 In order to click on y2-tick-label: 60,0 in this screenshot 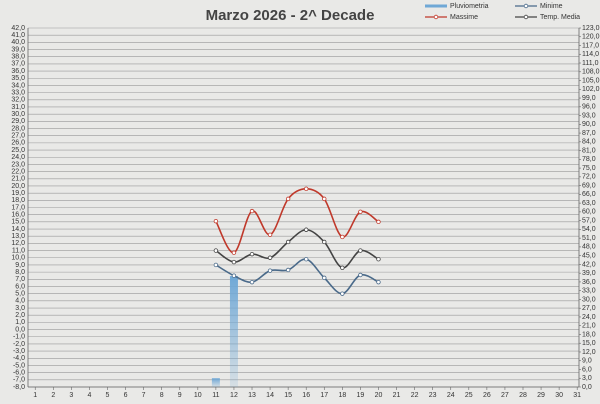, I will do `click(589, 212)`.